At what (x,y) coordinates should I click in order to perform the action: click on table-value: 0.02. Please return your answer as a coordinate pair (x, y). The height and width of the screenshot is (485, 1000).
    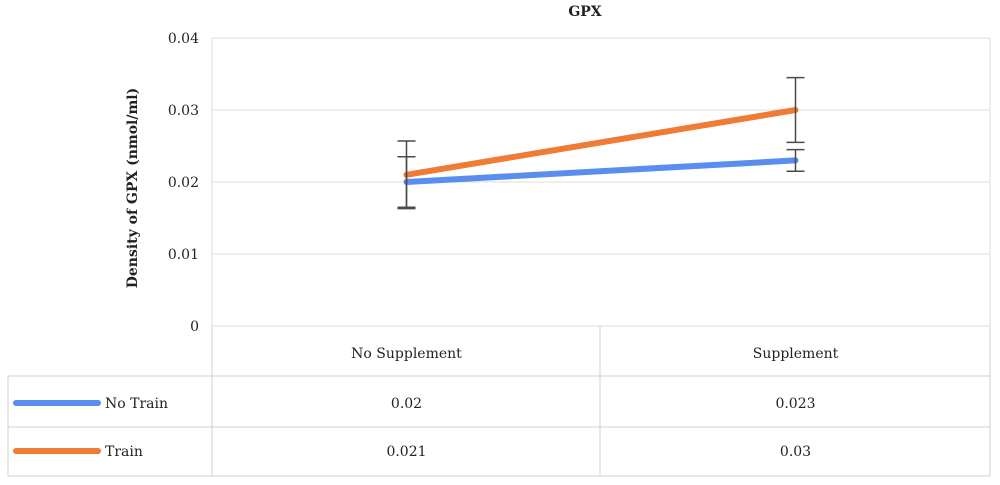
    Looking at the image, I should click on (406, 404).